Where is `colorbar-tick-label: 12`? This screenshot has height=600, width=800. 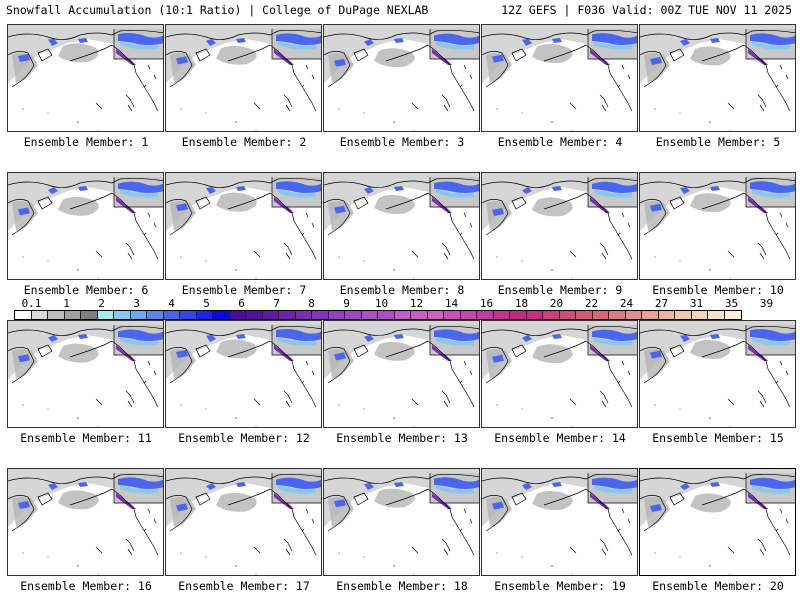 colorbar-tick-label: 12 is located at coordinates (416, 303).